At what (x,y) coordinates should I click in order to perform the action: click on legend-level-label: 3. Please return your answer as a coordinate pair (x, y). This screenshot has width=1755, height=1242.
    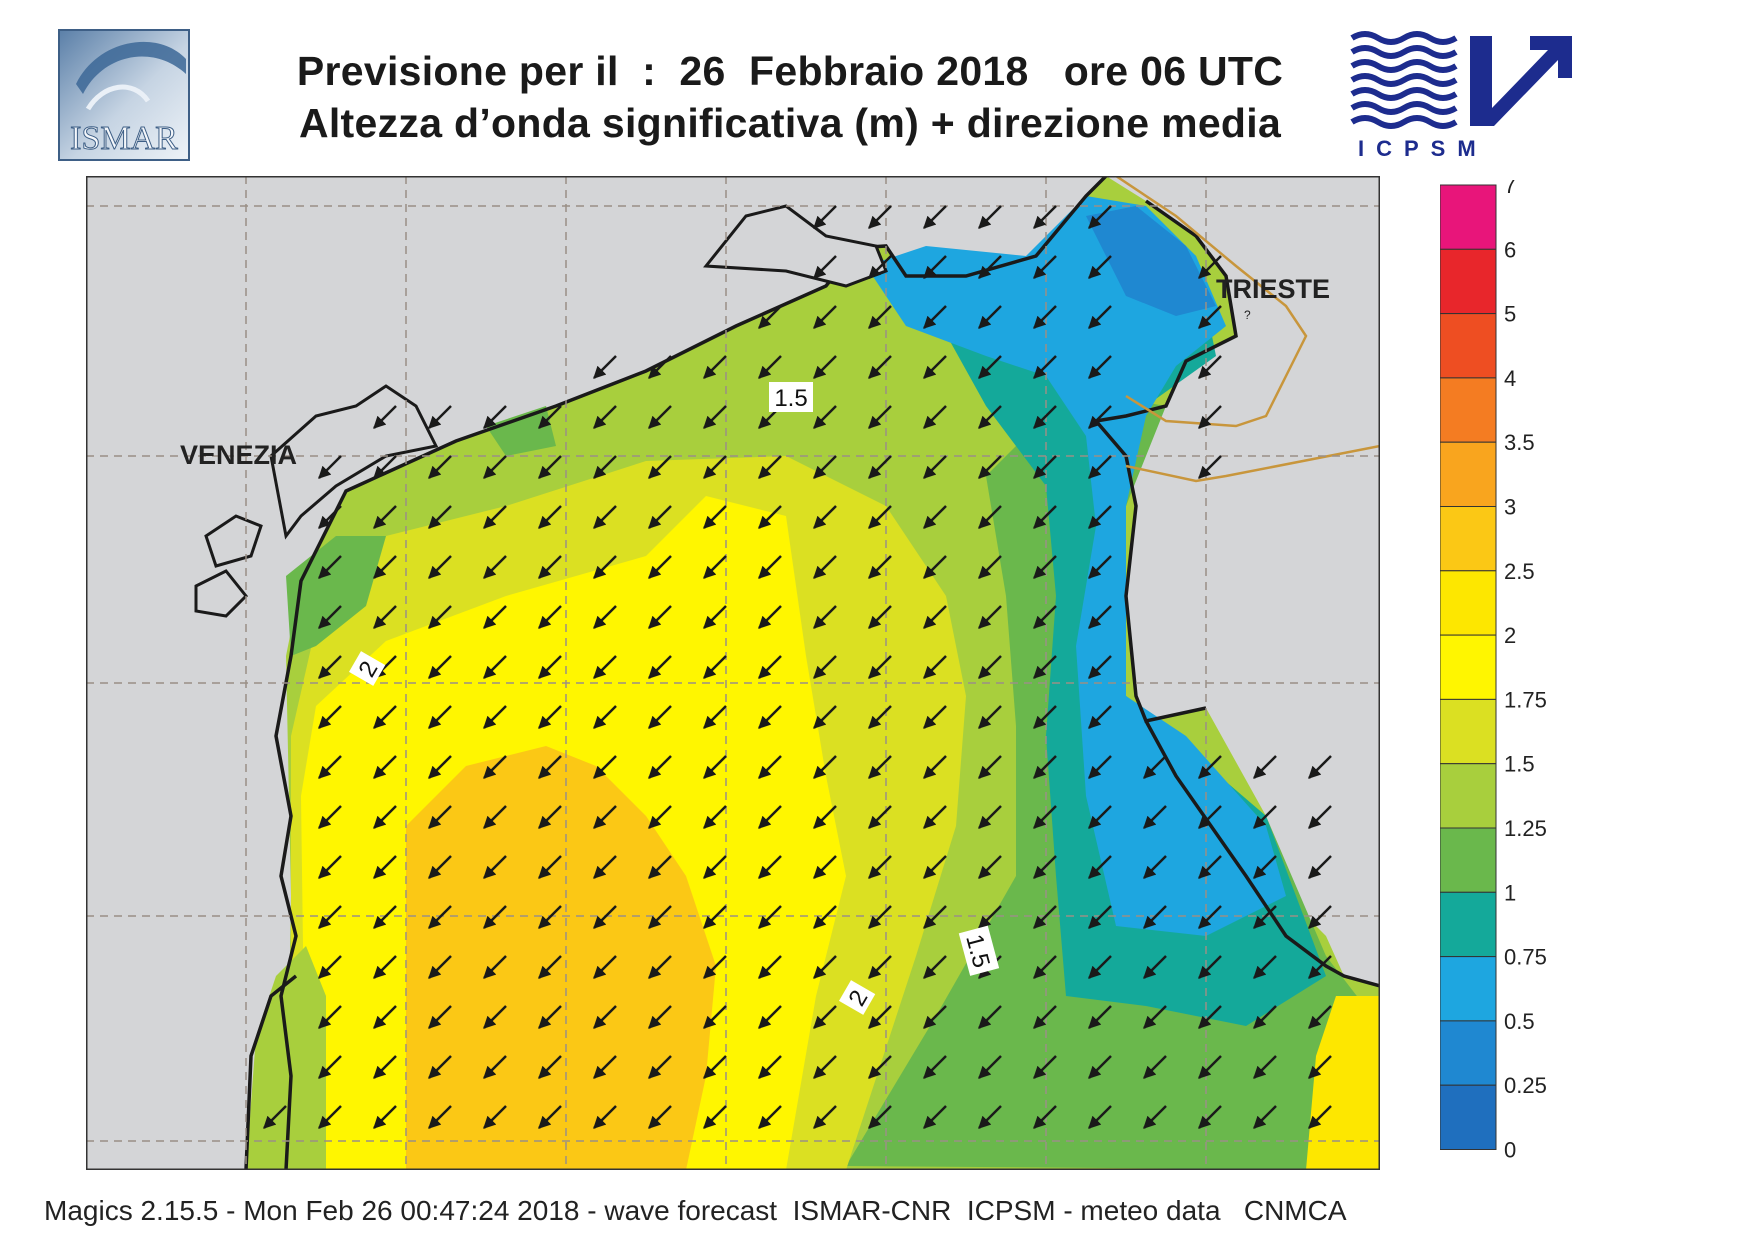
    Looking at the image, I should click on (1510, 507).